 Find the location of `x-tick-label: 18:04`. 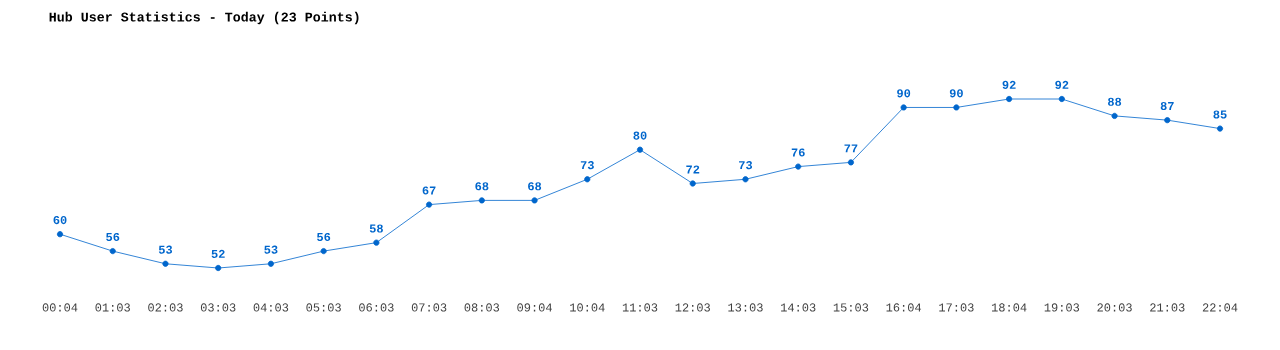

x-tick-label: 18:04 is located at coordinates (1009, 307).